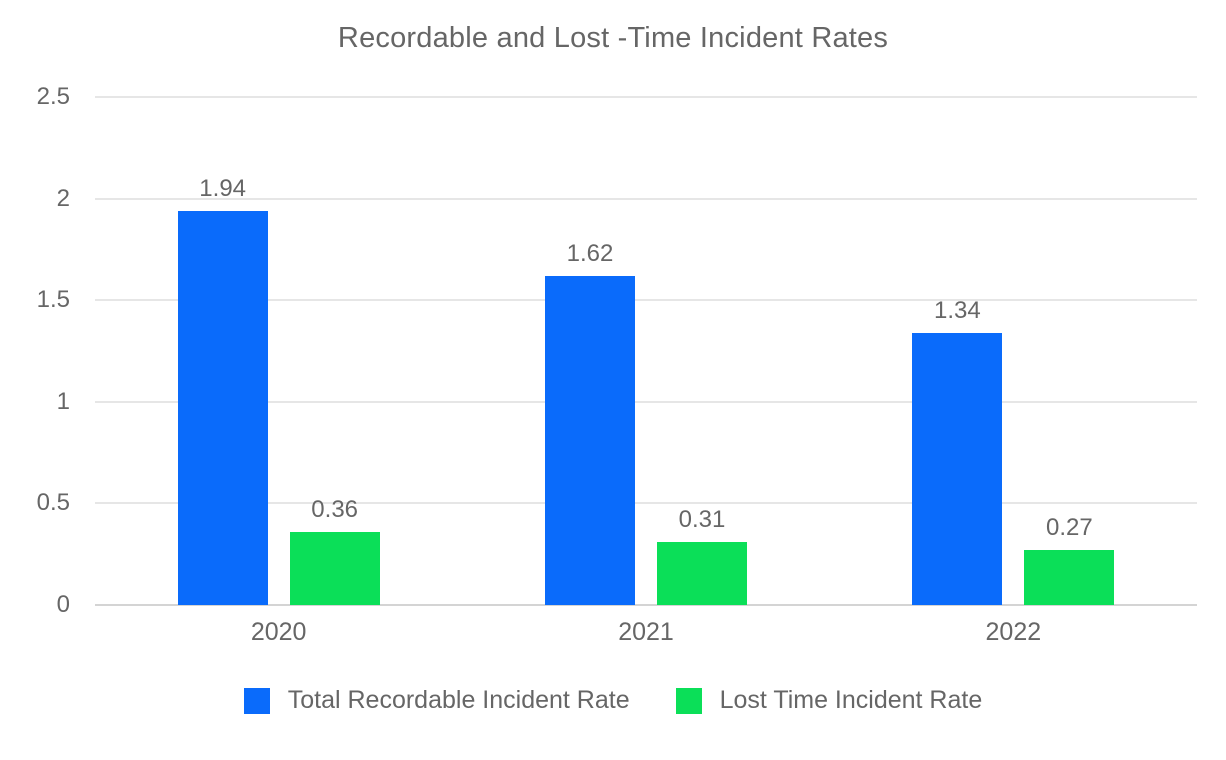 The width and height of the screenshot is (1226, 760). Describe the element at coordinates (53, 96) in the screenshot. I see `y-axis-tick-label: 2.5` at that location.